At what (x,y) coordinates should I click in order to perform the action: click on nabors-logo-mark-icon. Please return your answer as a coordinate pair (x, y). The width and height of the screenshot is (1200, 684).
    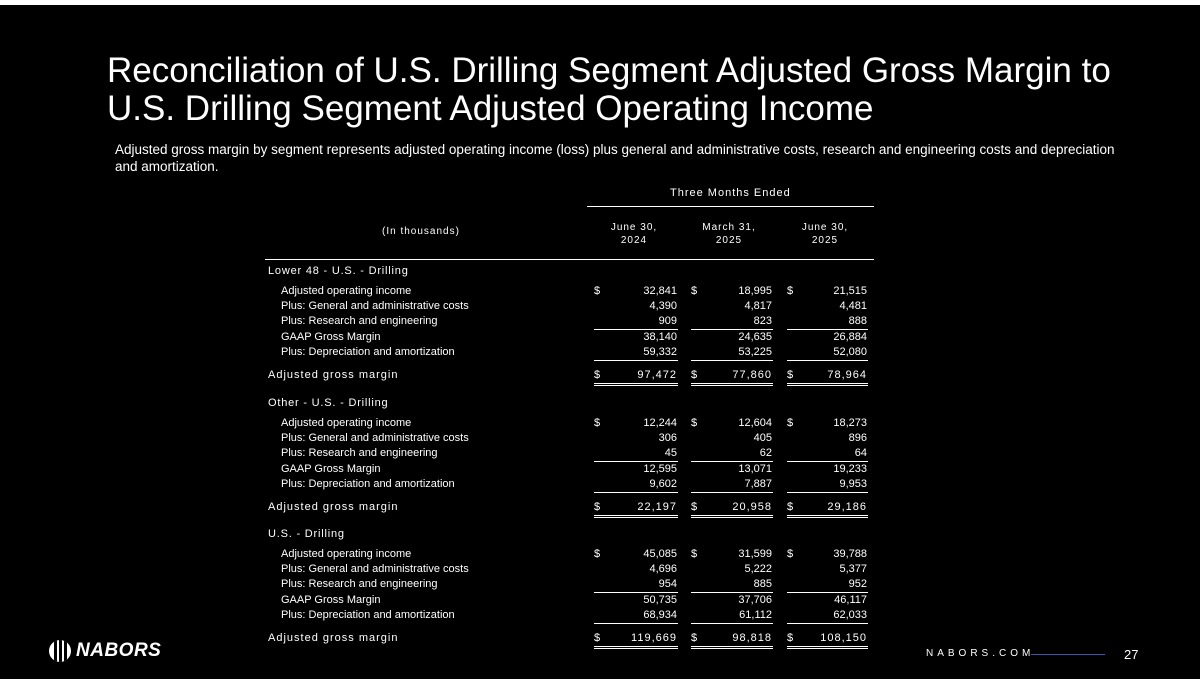
    Looking at the image, I should click on (60, 651).